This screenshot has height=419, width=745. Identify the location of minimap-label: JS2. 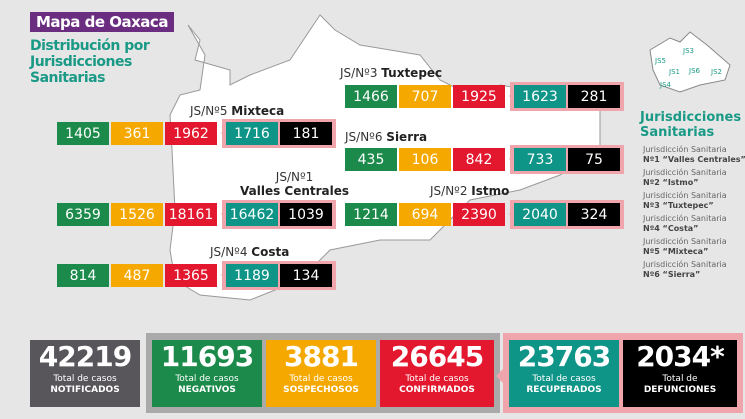
(716, 72).